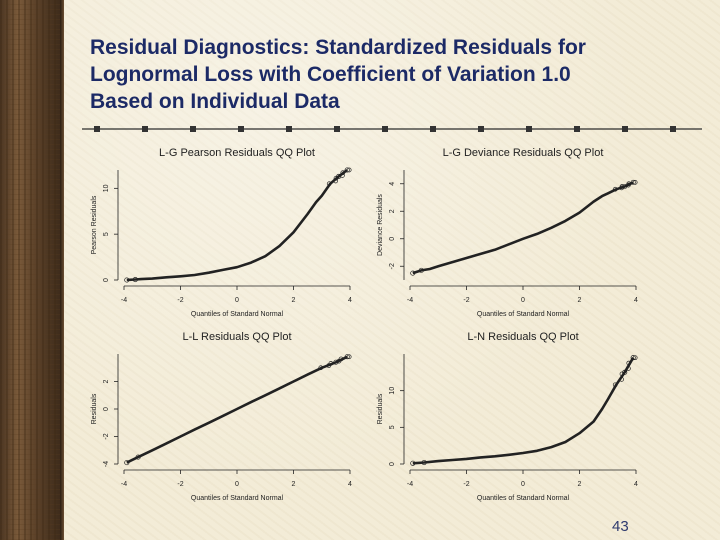 This screenshot has width=720, height=540. What do you see at coordinates (94, 224) in the screenshot?
I see `y-axis-label: Pearson Residuals` at bounding box center [94, 224].